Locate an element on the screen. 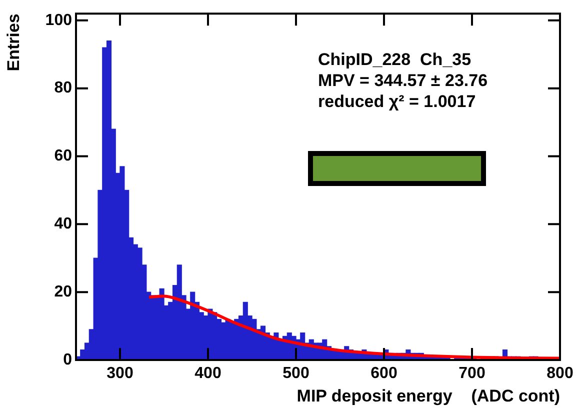 Image resolution: width=578 pixels, height=411 pixels. x-tick-label: 800 is located at coordinates (560, 373).